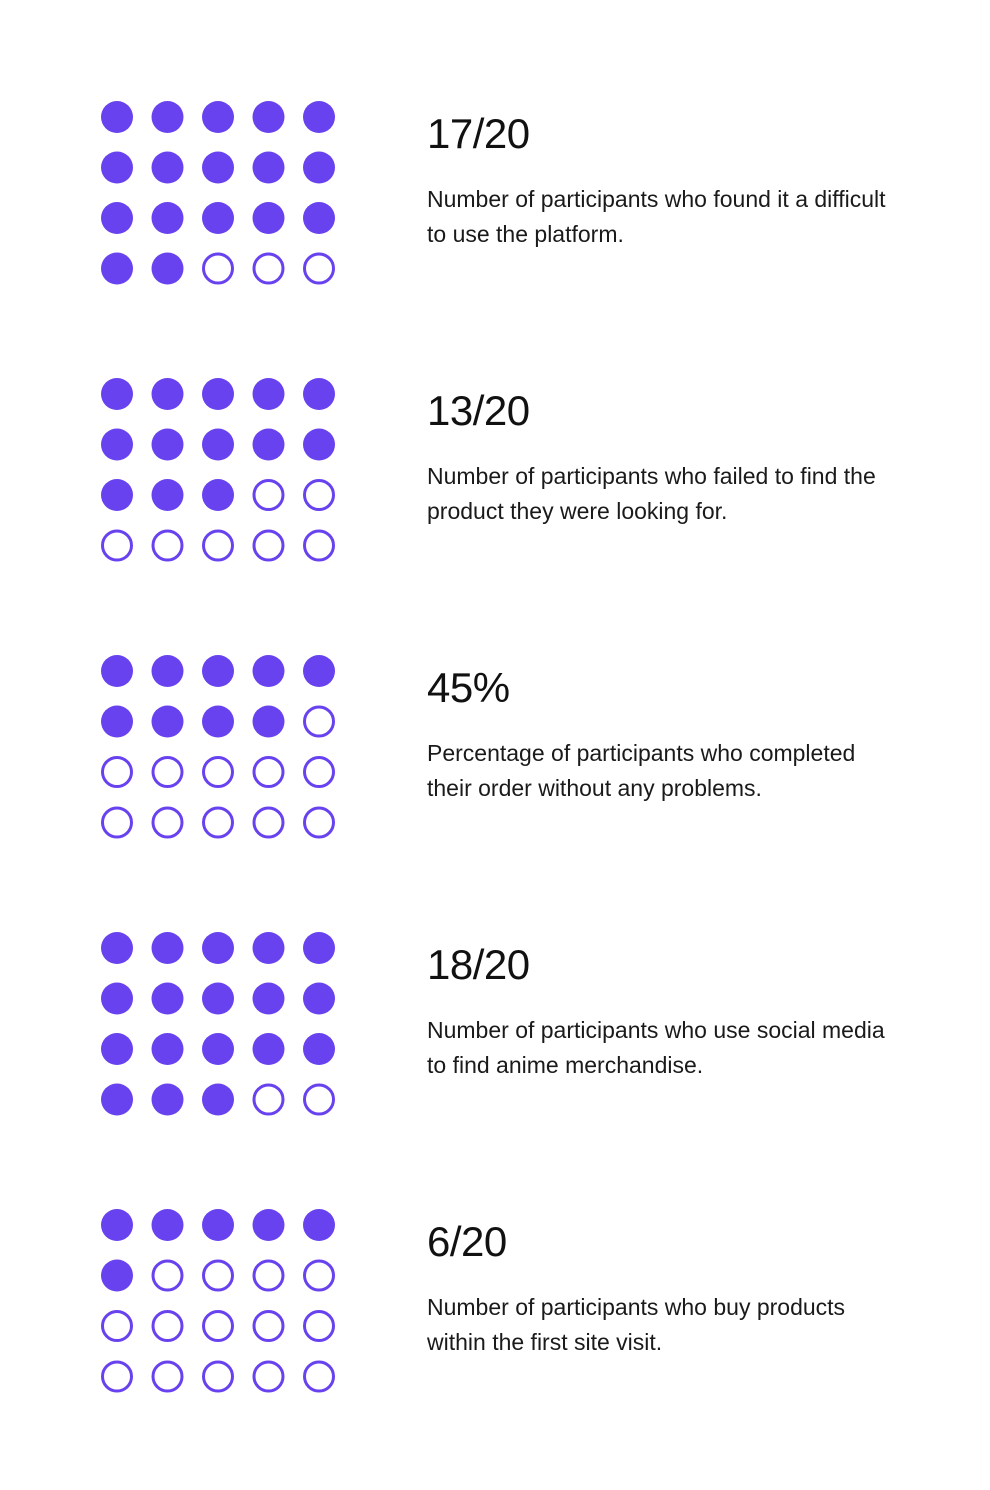 The image size is (990, 1490). Describe the element at coordinates (467, 1241) in the screenshot. I see `stat-value: 6/20` at that location.